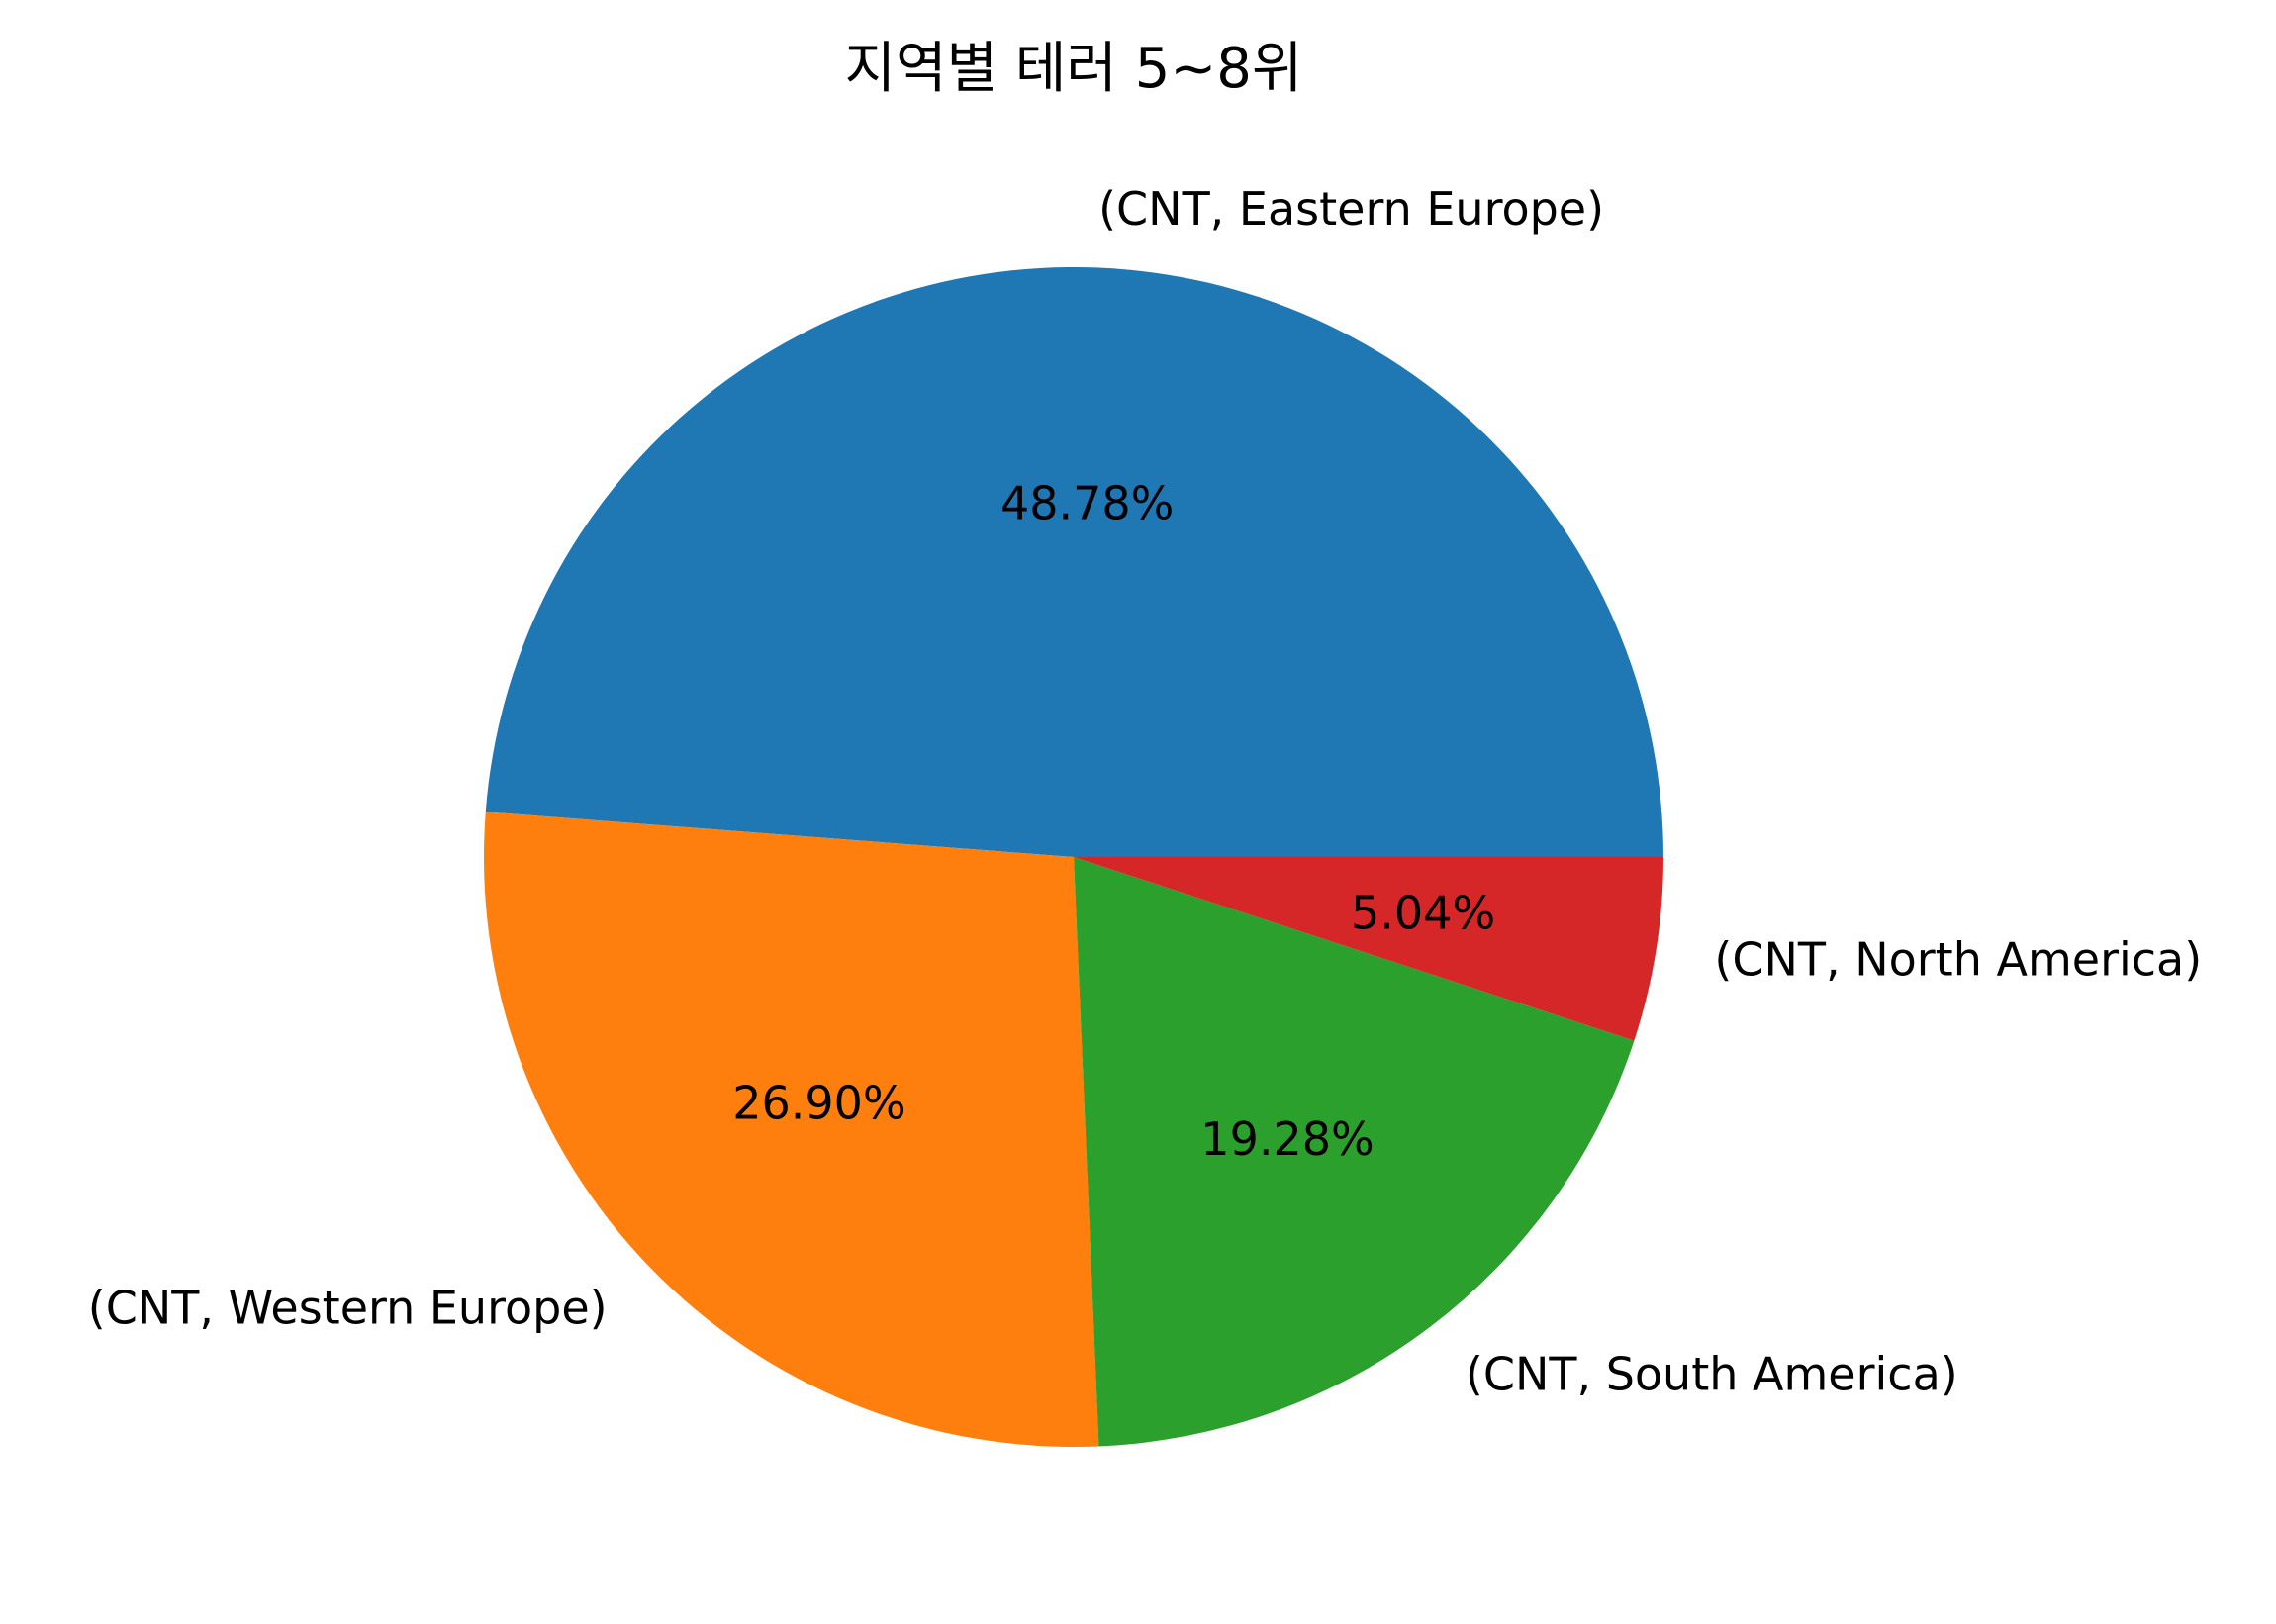 The image size is (2276, 1624). Describe the element at coordinates (1351, 209) in the screenshot. I see `slice-category-label: (CNT, Eastern Europe)` at that location.